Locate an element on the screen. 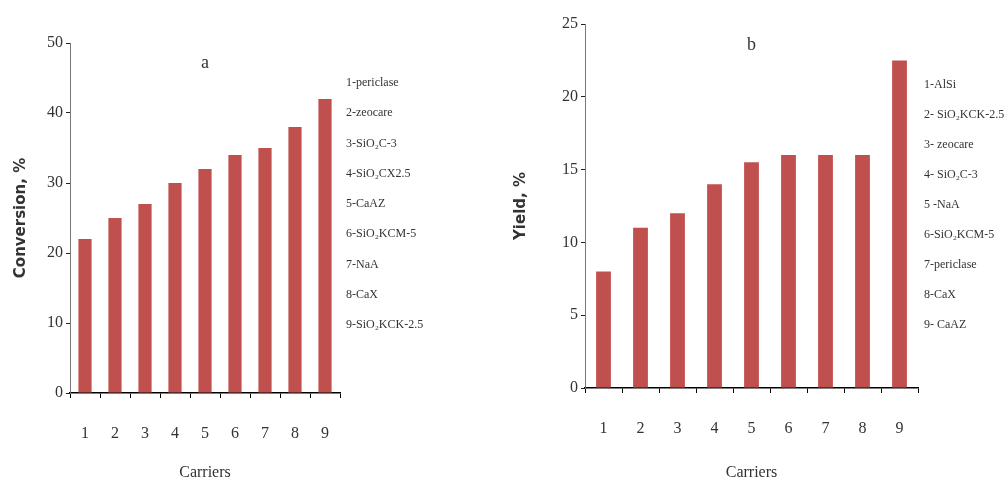 The height and width of the screenshot is (486, 1008). text: 9-SiO₂KCK-2.5 is located at coordinates (385, 324).